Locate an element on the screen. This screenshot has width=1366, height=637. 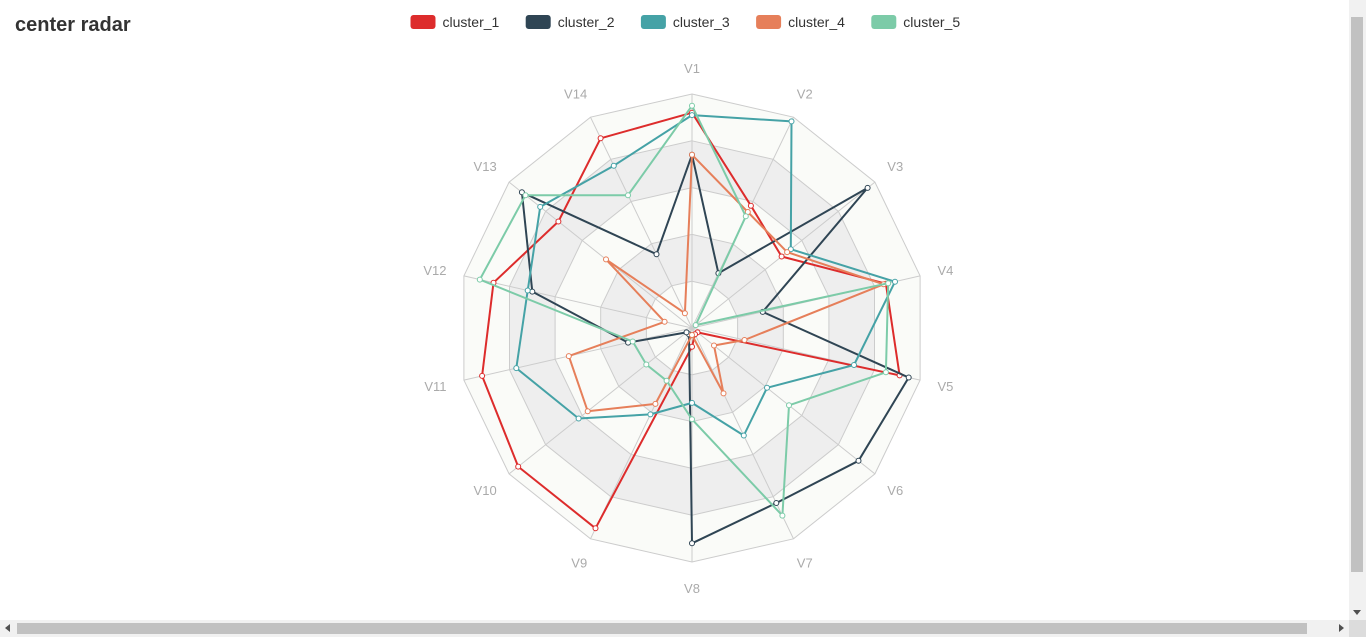
scroll-left-arrow-icon is located at coordinates (7, 628).